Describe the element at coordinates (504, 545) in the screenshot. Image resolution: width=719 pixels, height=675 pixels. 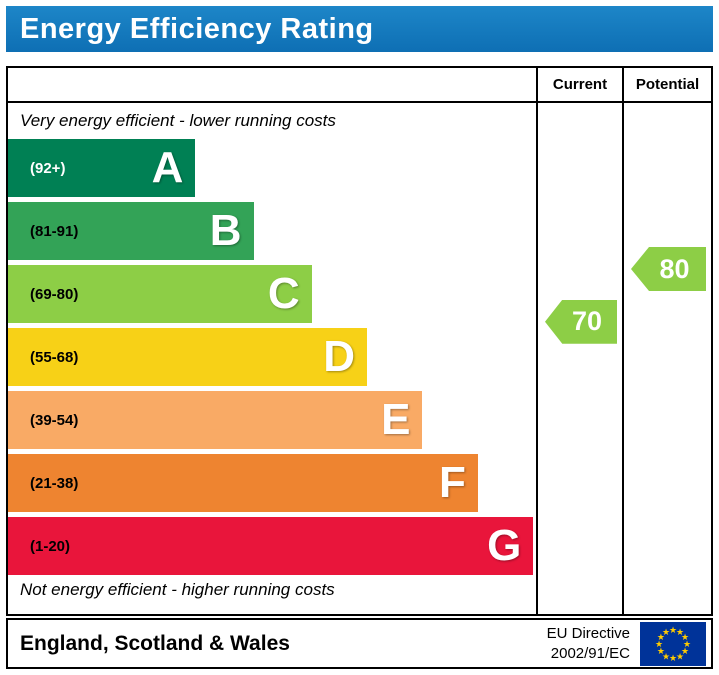
I see `band-letter: G` at that location.